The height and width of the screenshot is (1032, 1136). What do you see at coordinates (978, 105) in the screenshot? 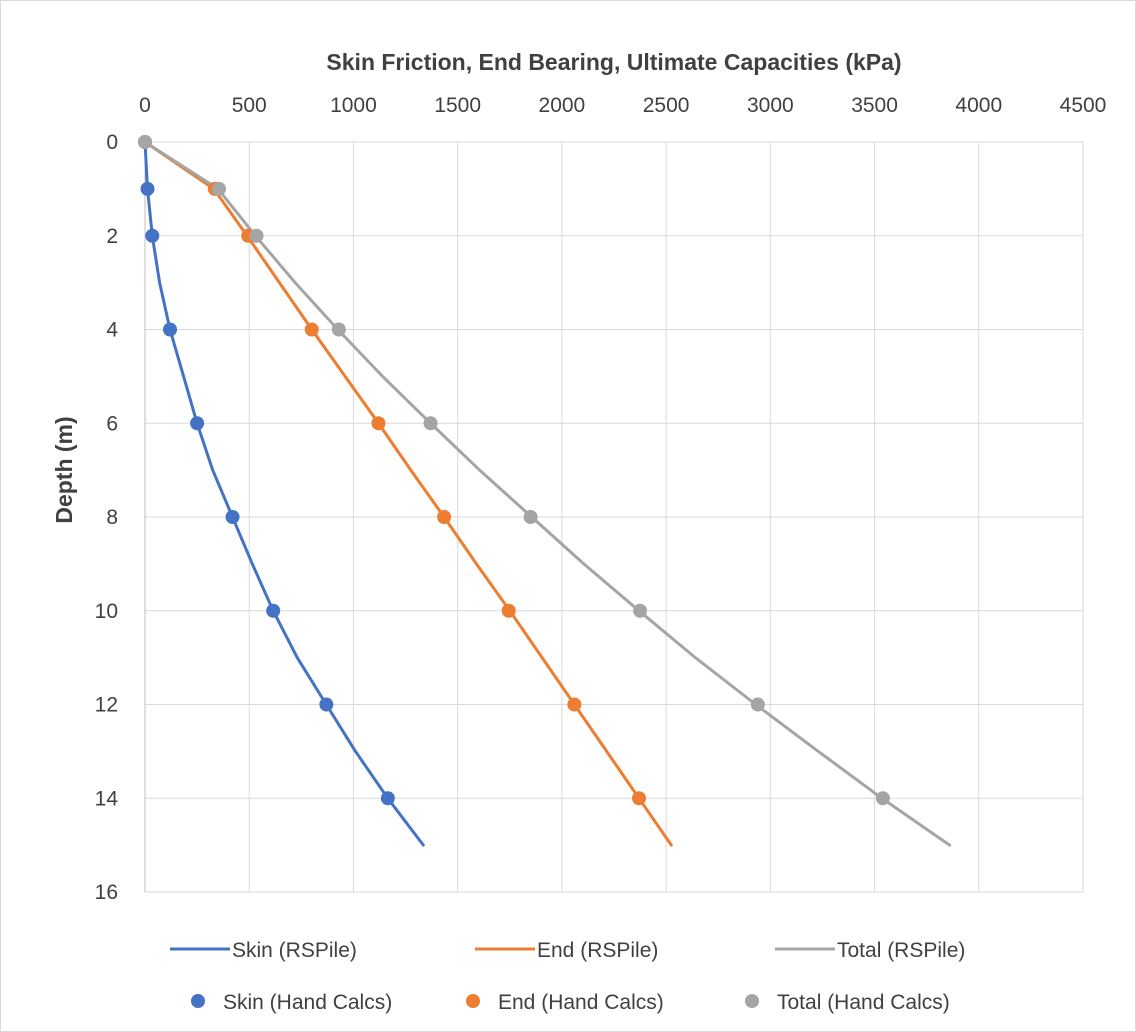
I see `x-tick-label: 4000` at bounding box center [978, 105].